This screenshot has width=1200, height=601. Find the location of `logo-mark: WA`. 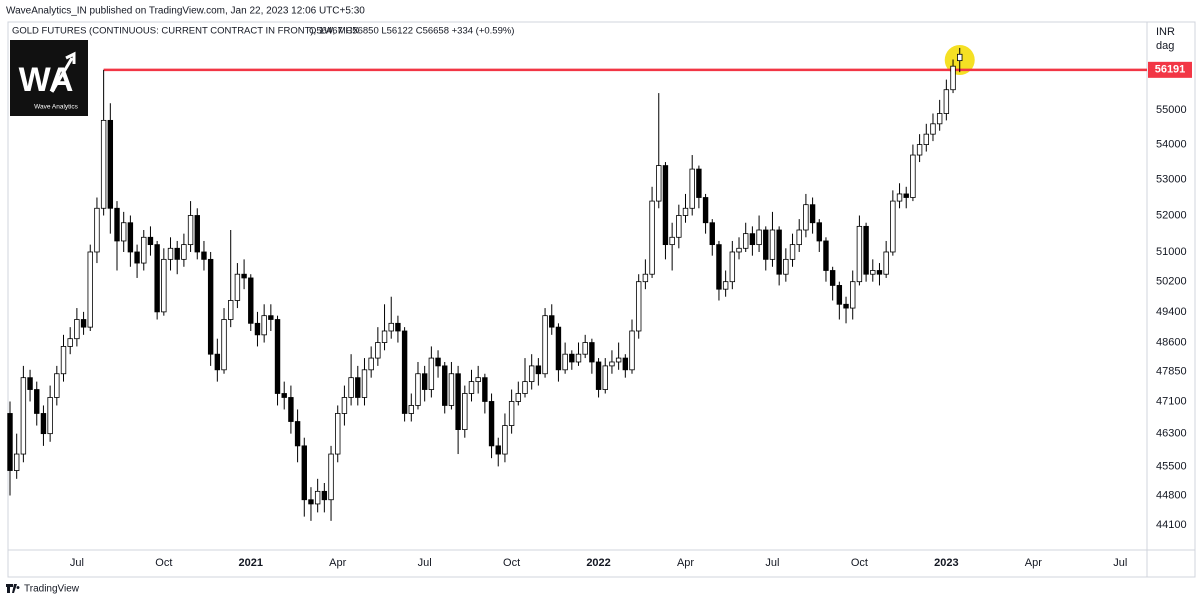

logo-mark: WA is located at coordinates (46, 80).